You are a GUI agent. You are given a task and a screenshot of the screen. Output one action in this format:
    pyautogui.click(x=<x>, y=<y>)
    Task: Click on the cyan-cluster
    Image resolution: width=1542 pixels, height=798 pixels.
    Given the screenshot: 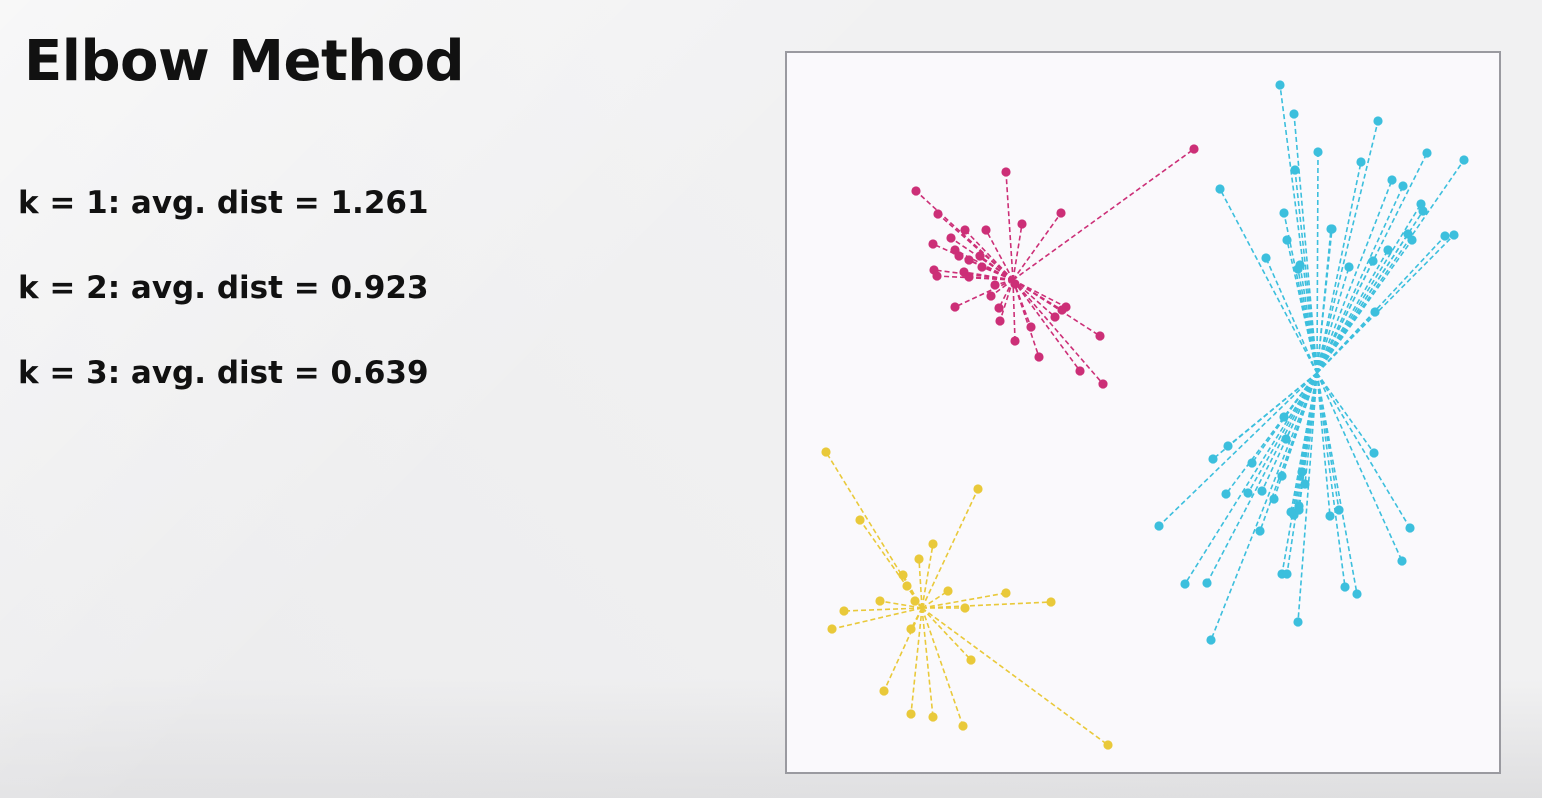 What is the action you would take?
    pyautogui.click(x=1311, y=362)
    